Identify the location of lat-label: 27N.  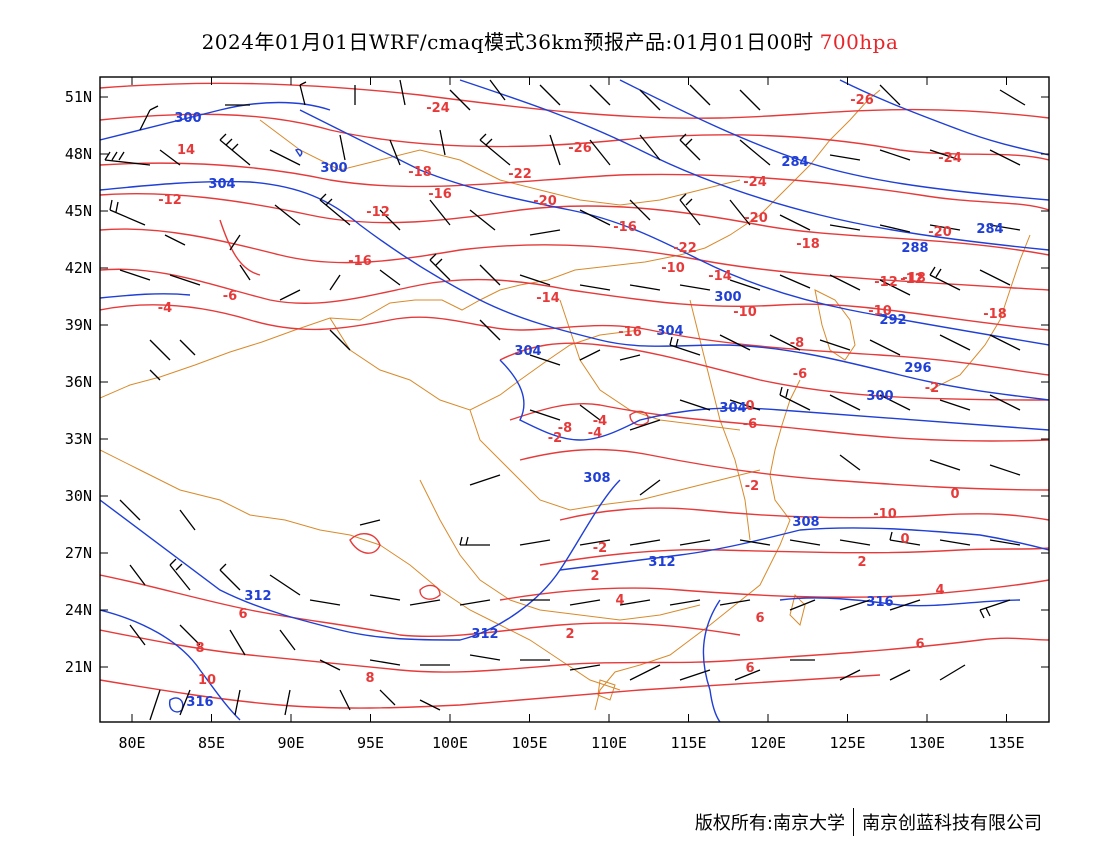
(78, 553).